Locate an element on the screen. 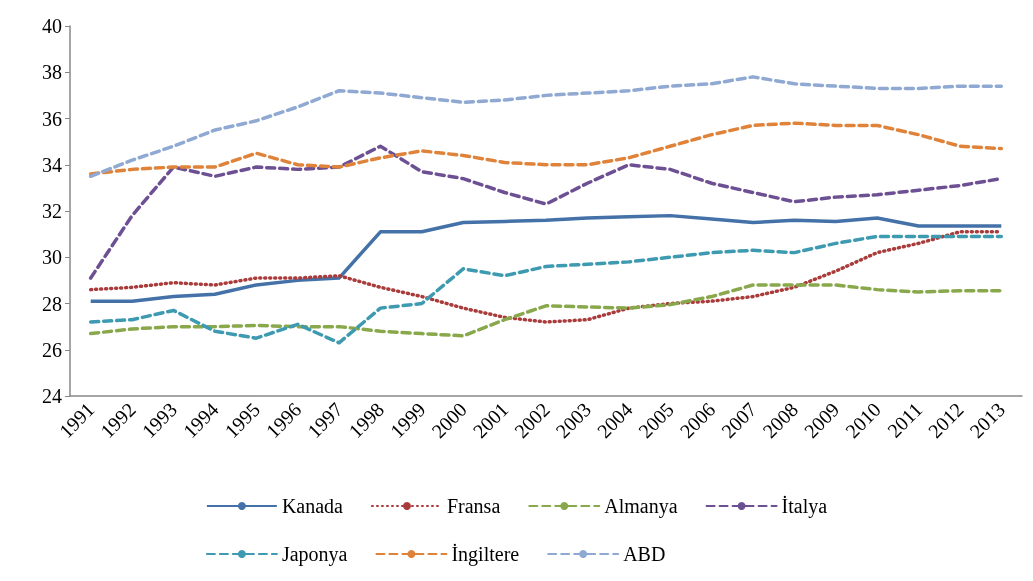 The image size is (1033, 581). x-tick-label: 1999 is located at coordinates (407, 420).